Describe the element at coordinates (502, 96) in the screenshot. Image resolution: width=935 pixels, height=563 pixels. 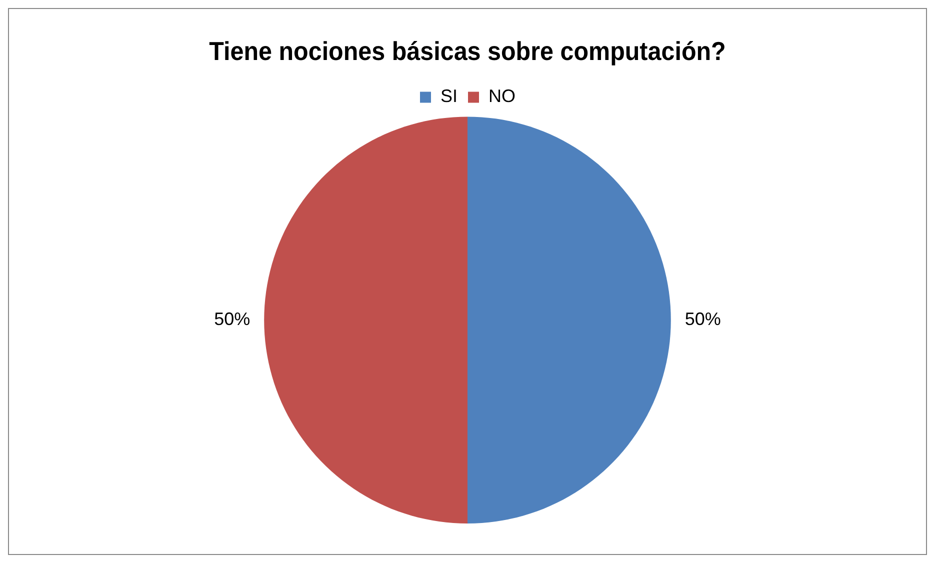
I see `legend-label: NO` at that location.